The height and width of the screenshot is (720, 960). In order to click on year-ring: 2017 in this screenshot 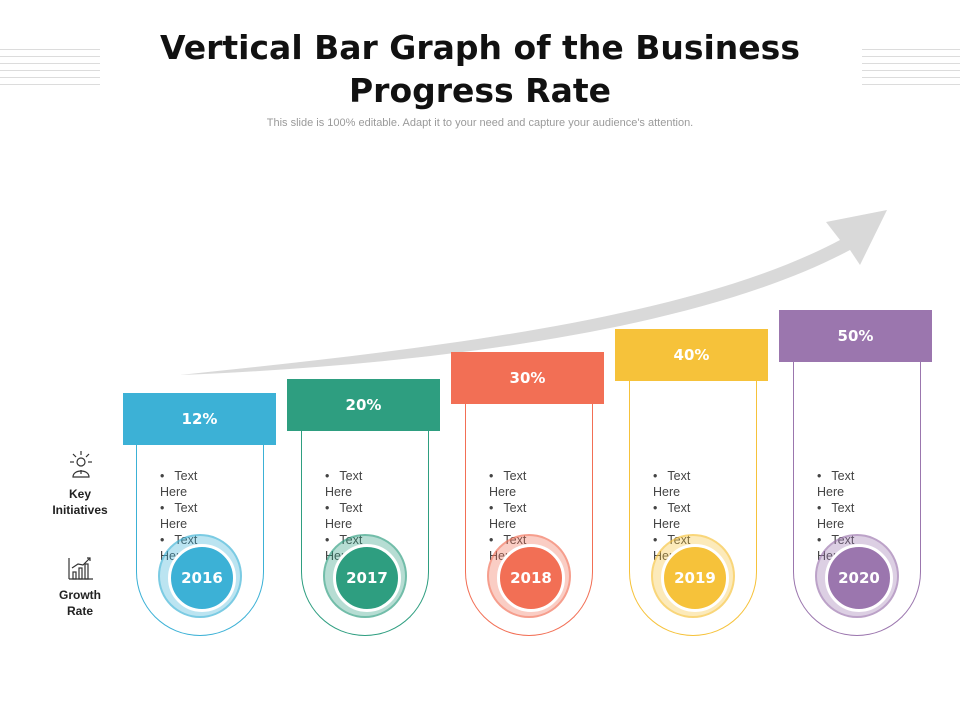, I will do `click(365, 576)`.